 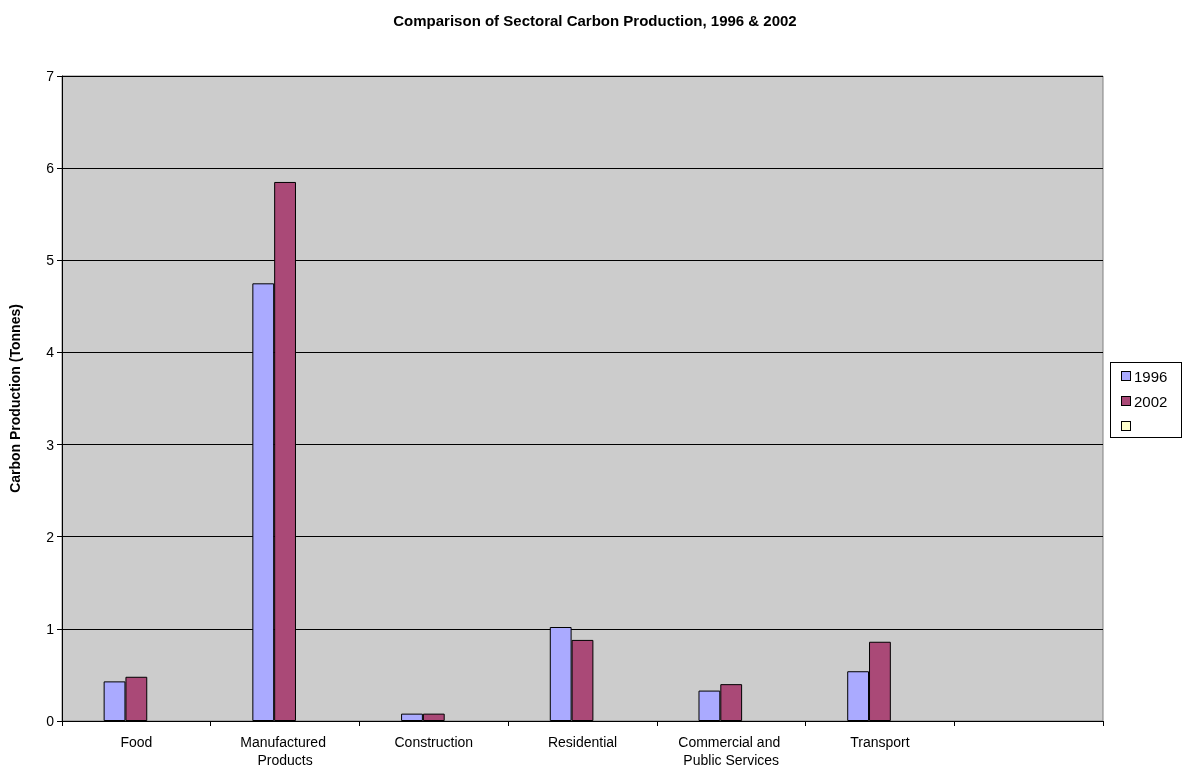 I want to click on y-tick-label: 1, so click(x=50, y=628).